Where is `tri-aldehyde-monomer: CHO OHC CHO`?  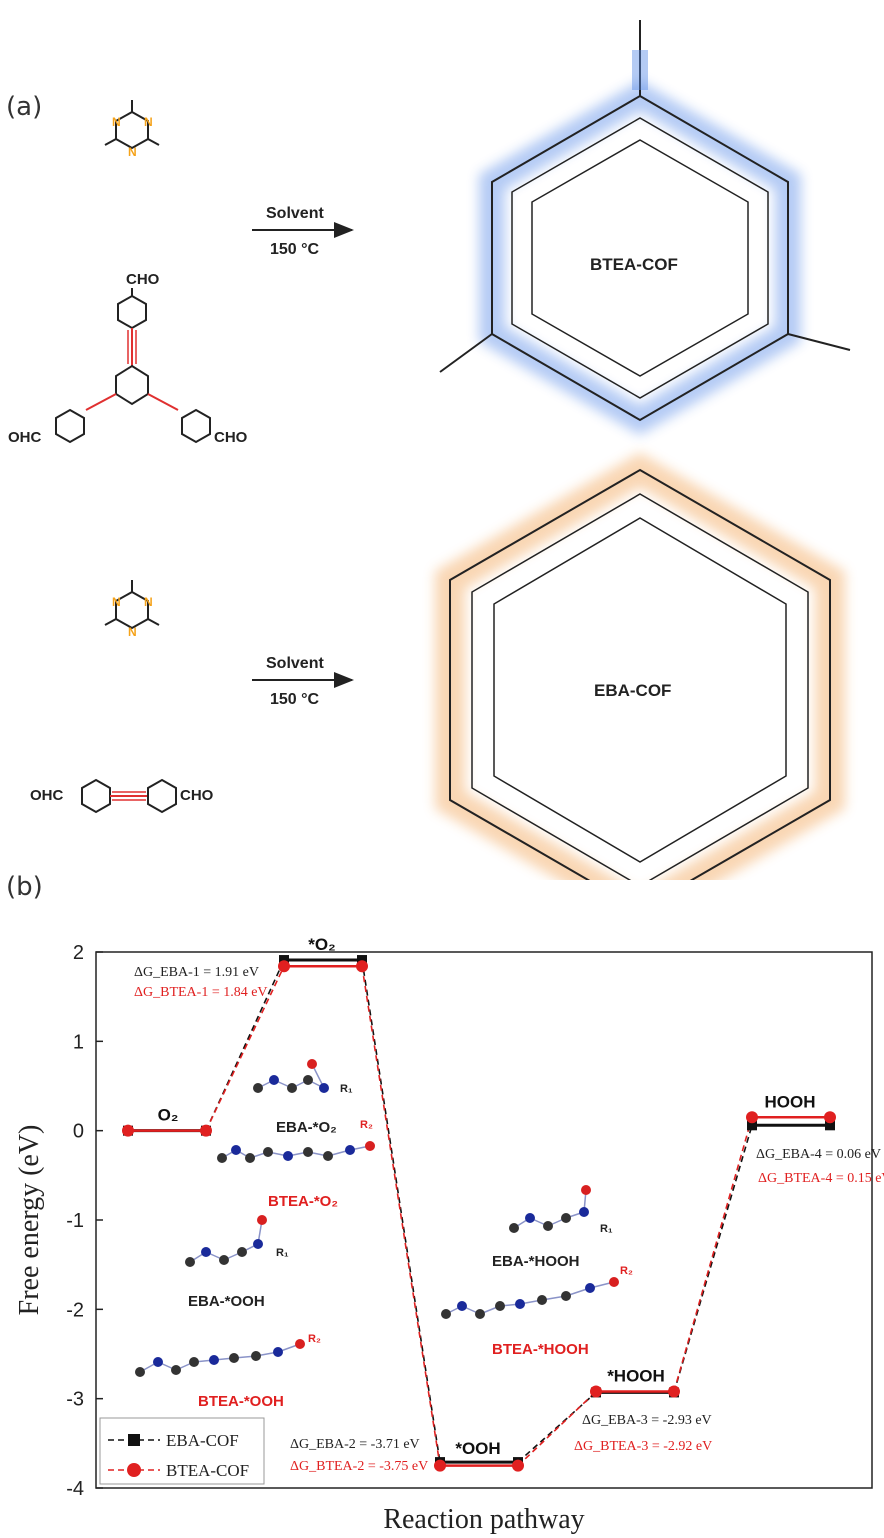
tri-aldehyde-monomer: CHO OHC CHO is located at coordinates (128, 358).